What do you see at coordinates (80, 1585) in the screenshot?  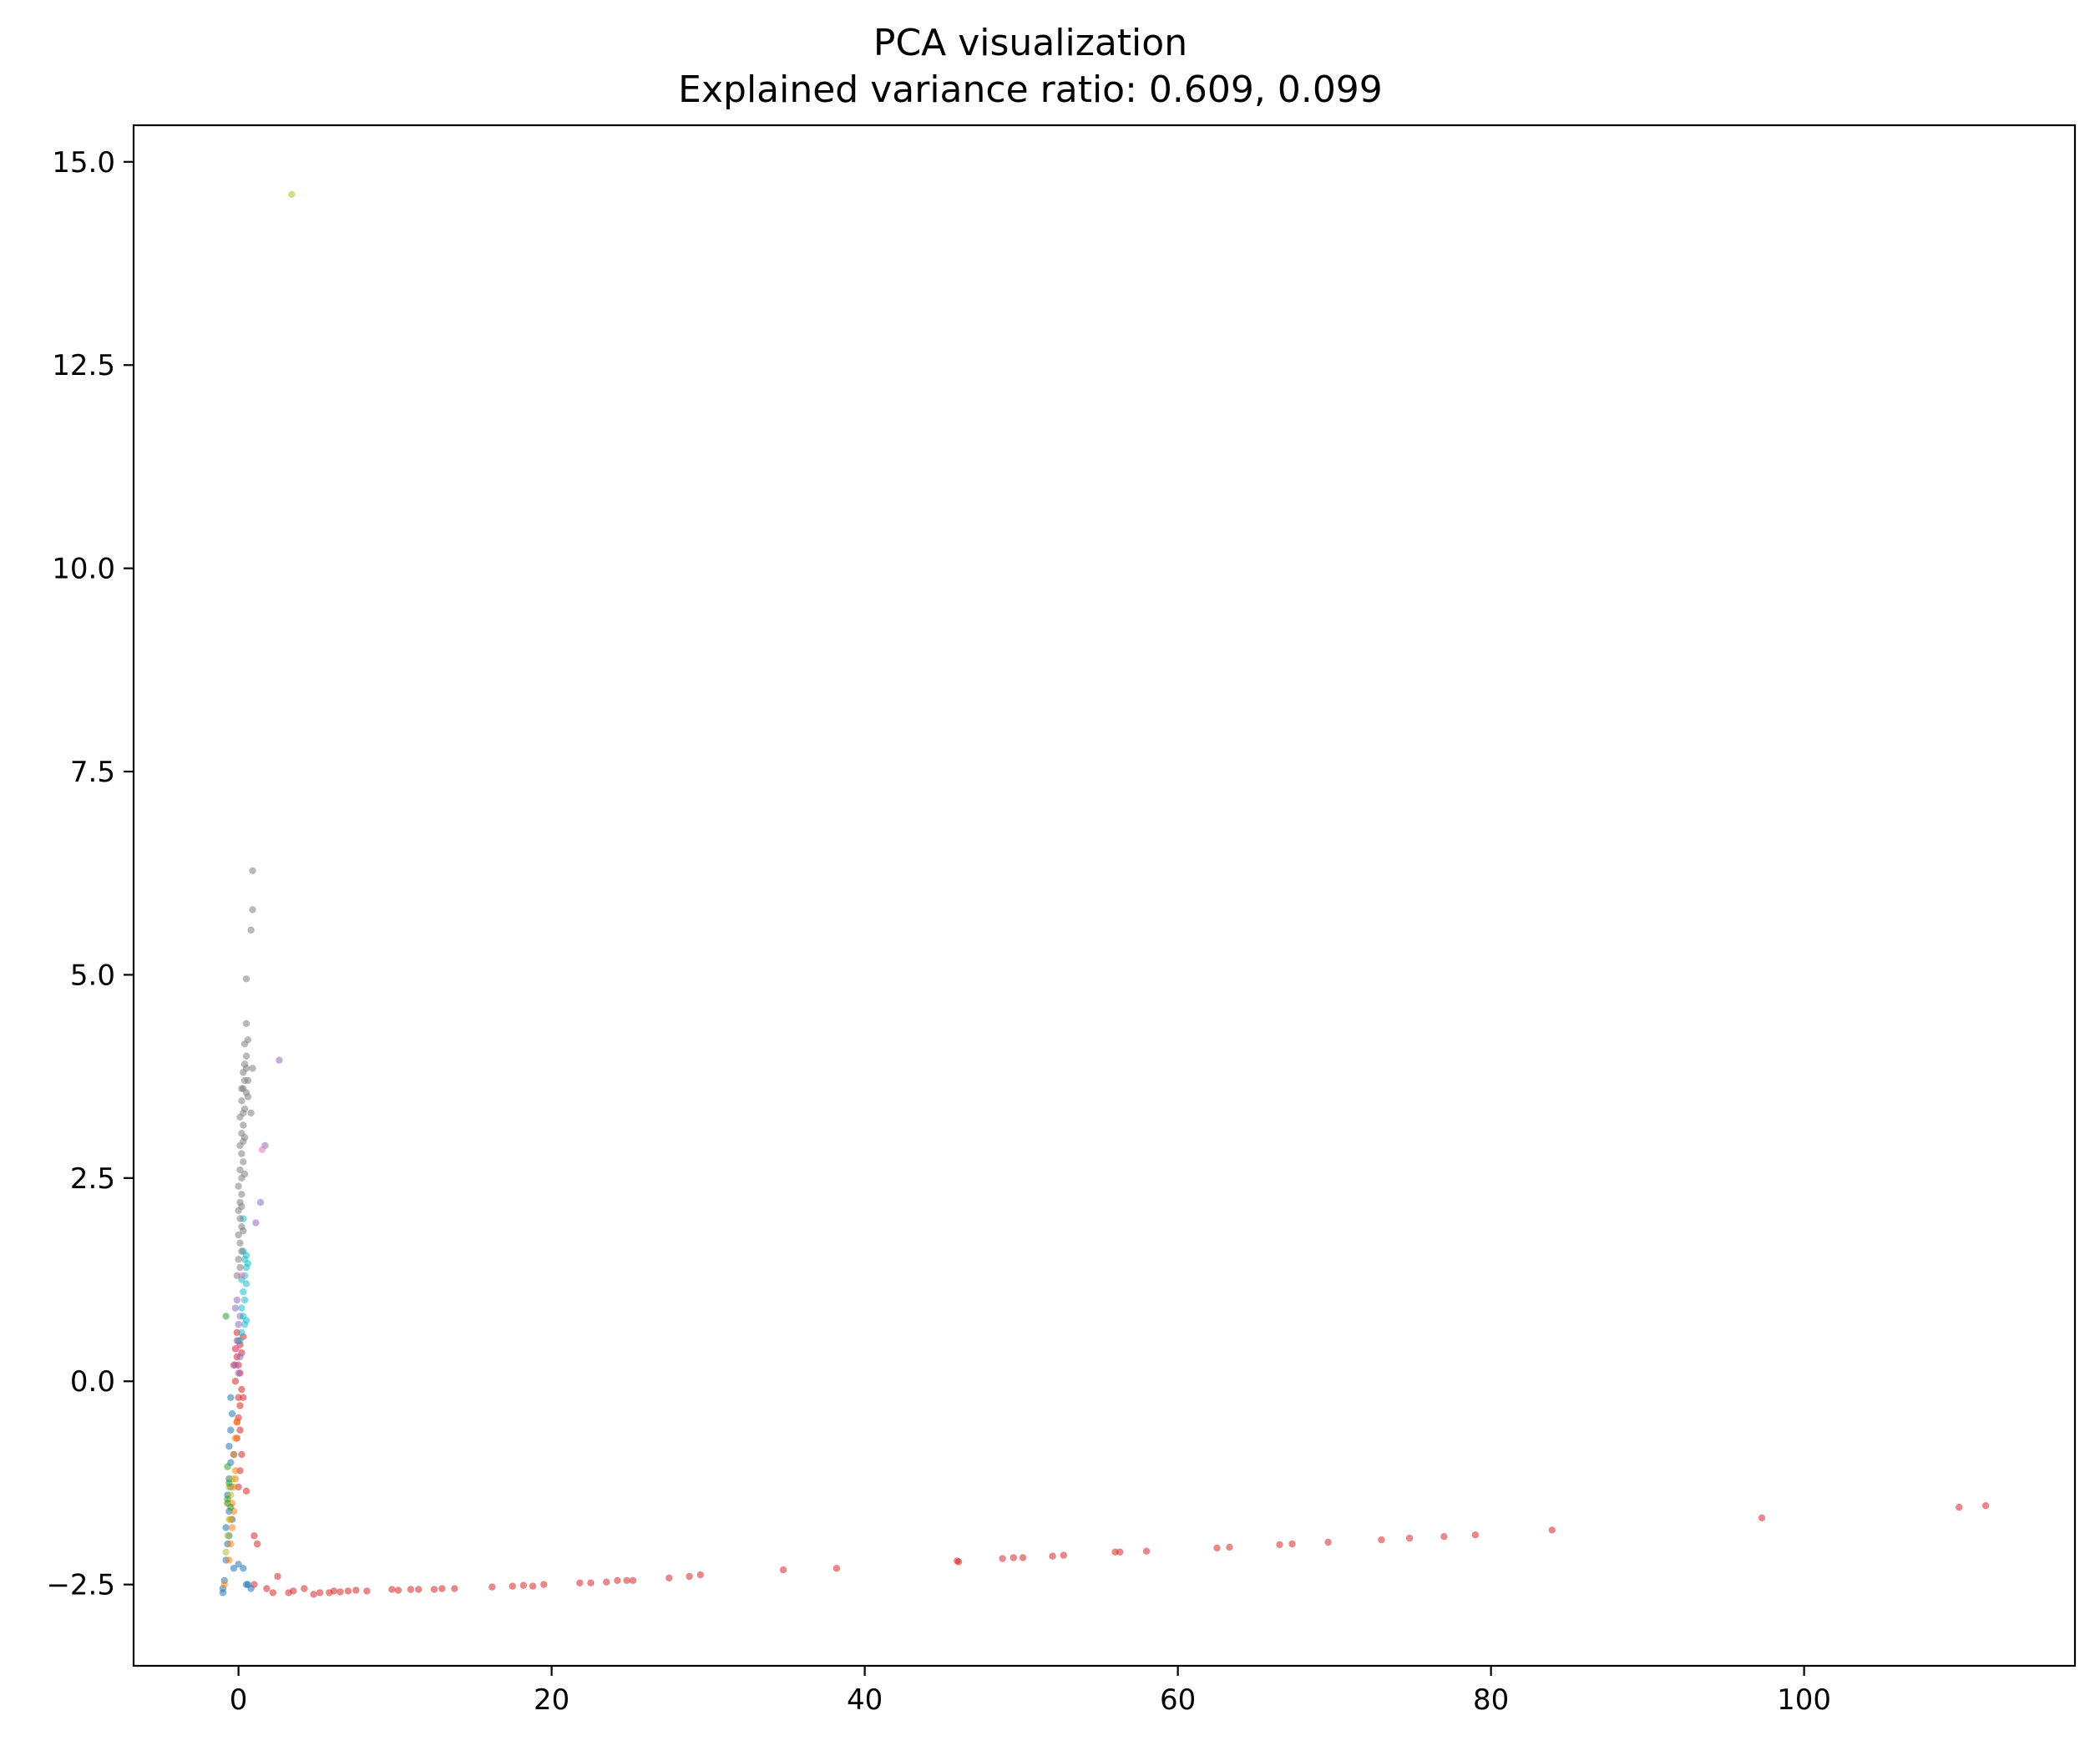 I see `y-tick-label: −2.5` at bounding box center [80, 1585].